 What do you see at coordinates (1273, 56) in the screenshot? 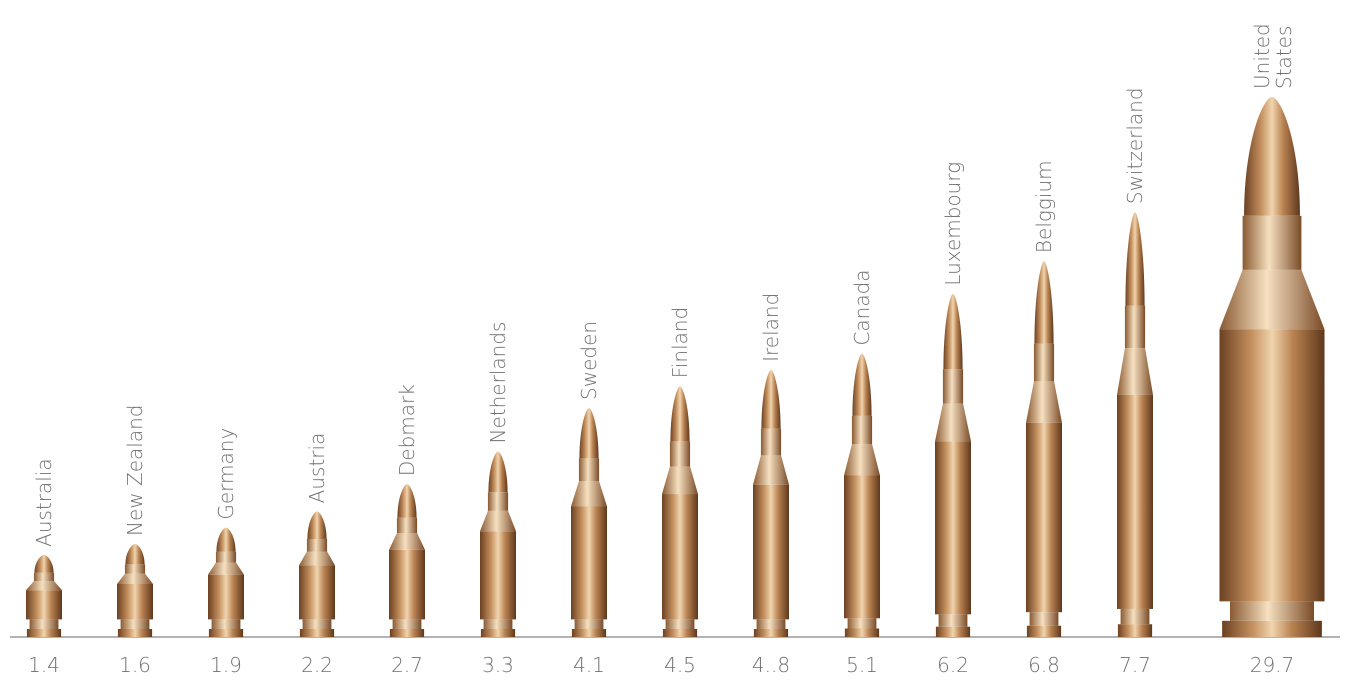
I see `category-label: UnitedStates` at bounding box center [1273, 56].